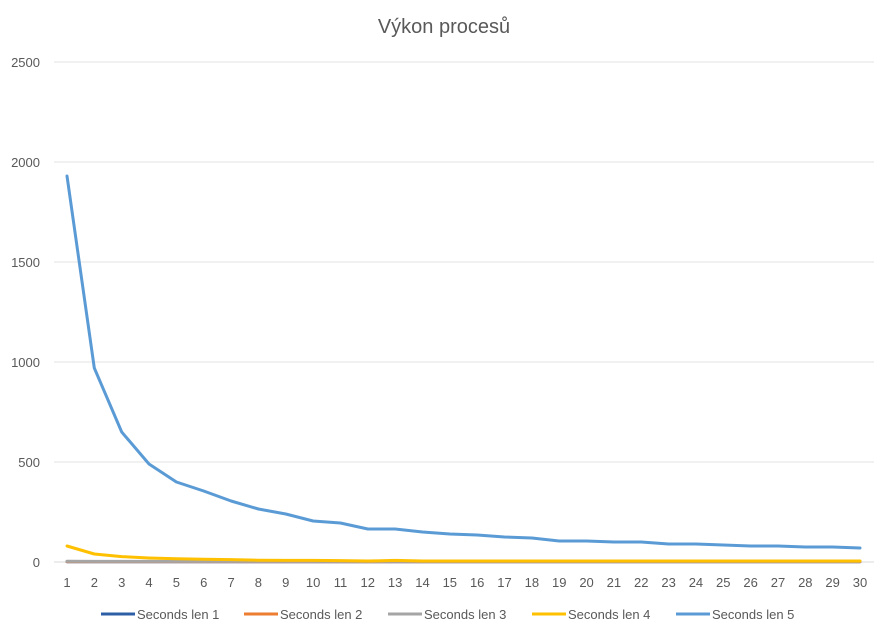 This screenshot has width=888, height=635. What do you see at coordinates (668, 582) in the screenshot?
I see `x-tick-label: 23` at bounding box center [668, 582].